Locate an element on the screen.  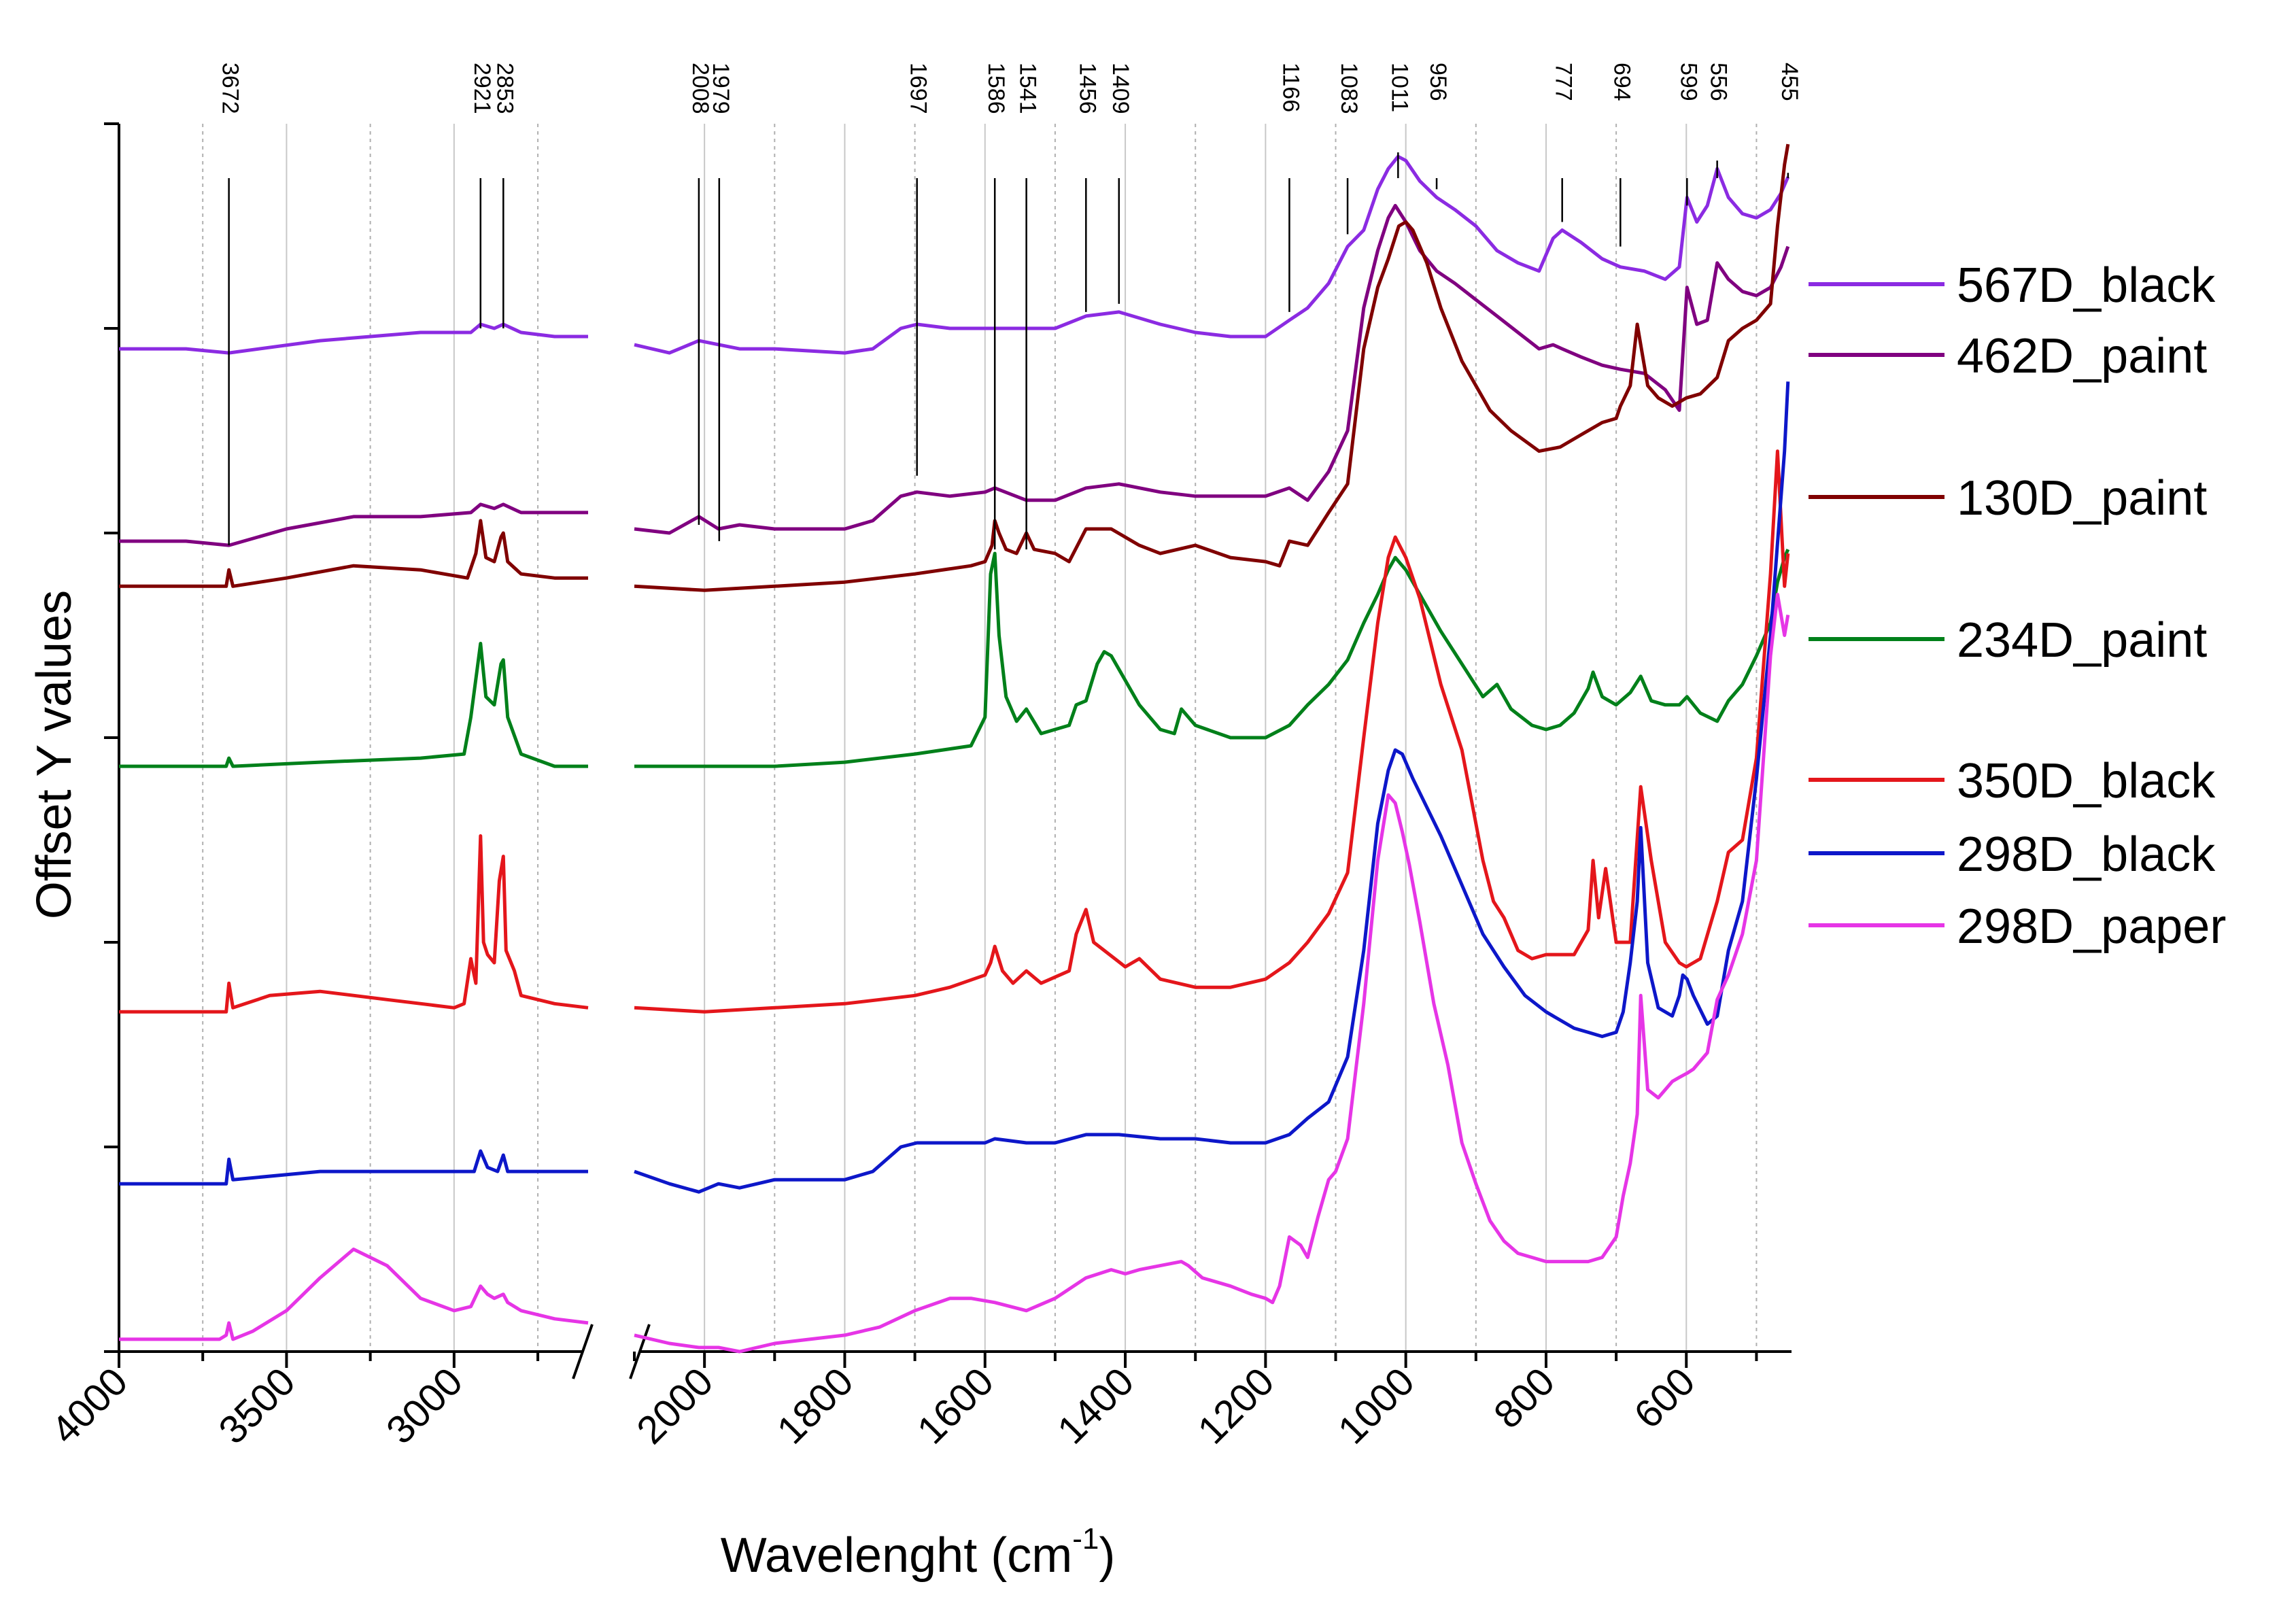
axis-break-mark is located at coordinates (611, 1351).